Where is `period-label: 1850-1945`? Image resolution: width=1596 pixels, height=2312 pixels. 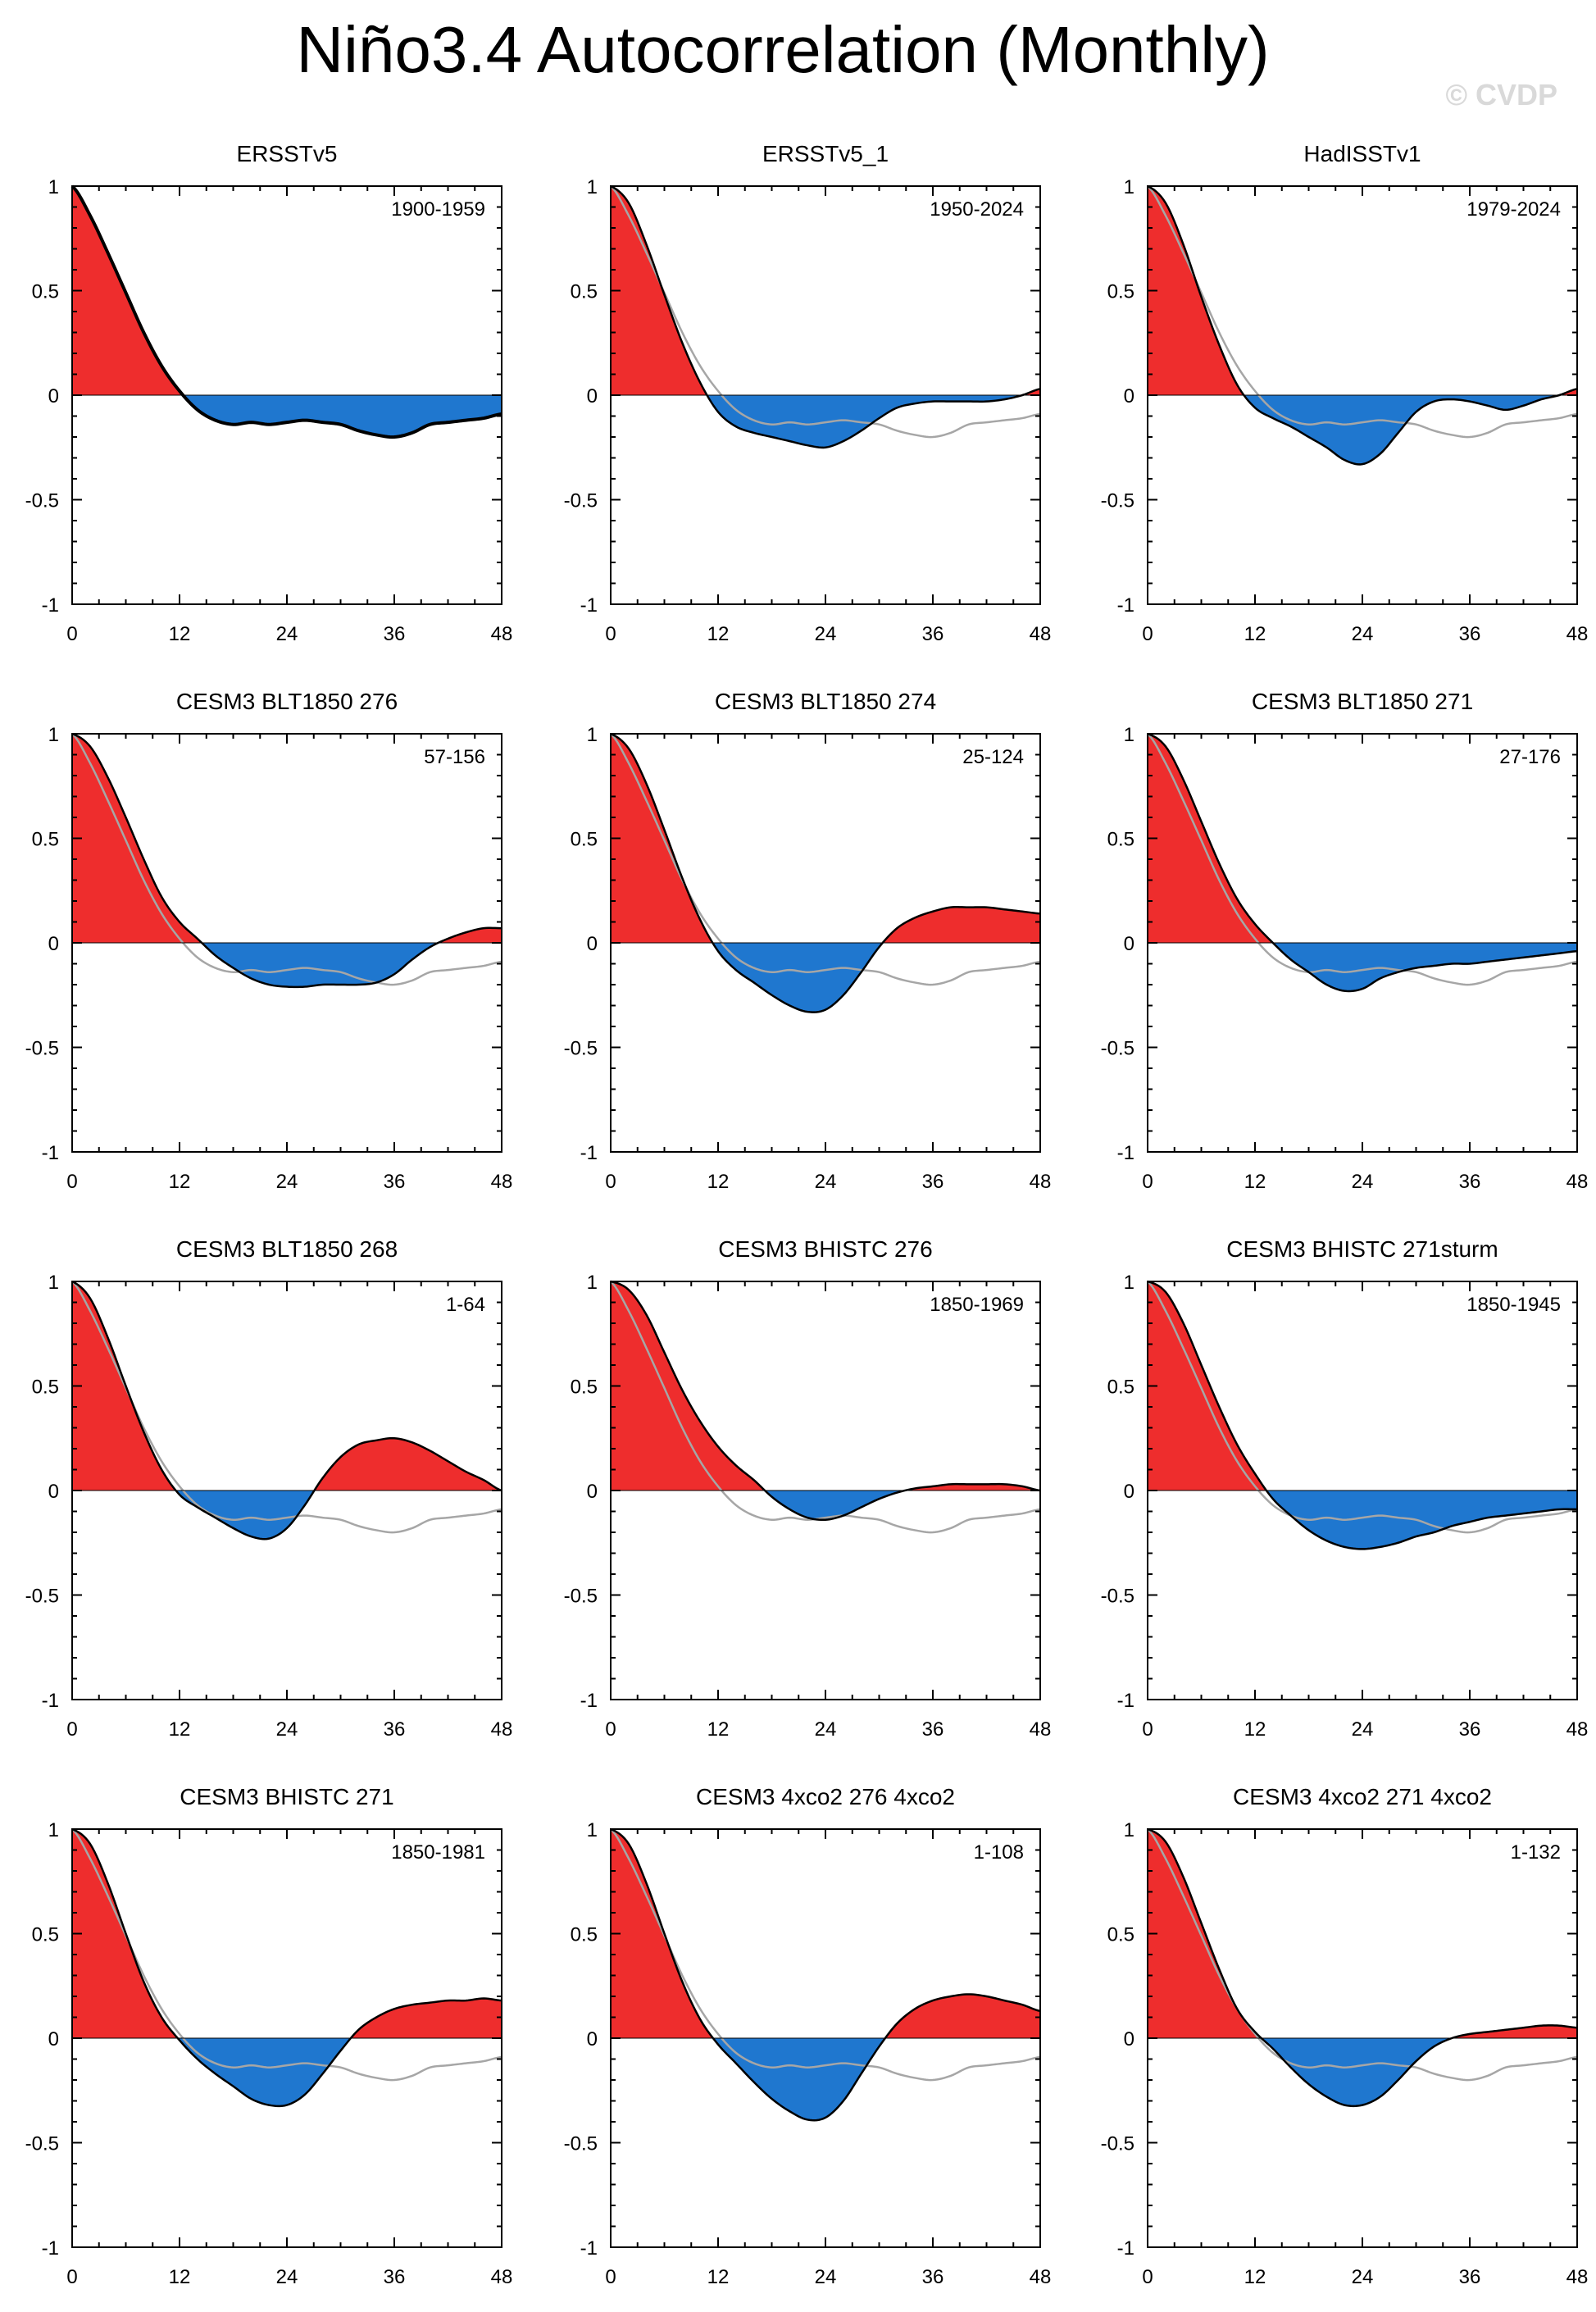
period-label: 1850-1945 is located at coordinates (1513, 1305).